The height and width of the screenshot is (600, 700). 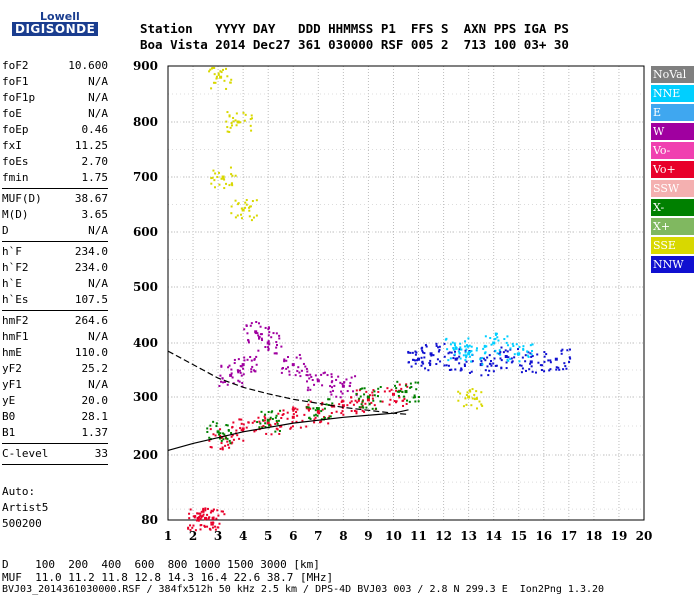 I want to click on x-tick-label: 4, so click(x=243, y=536).